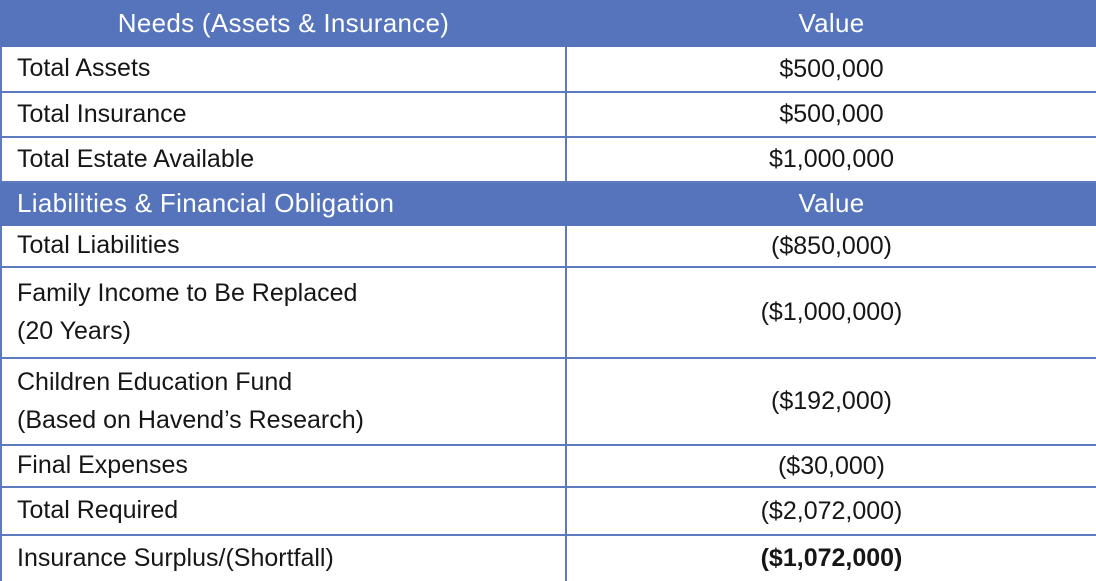 Image resolution: width=1096 pixels, height=581 pixels. I want to click on section-title-needs: Needs (Assets & Insurance), so click(283, 23).